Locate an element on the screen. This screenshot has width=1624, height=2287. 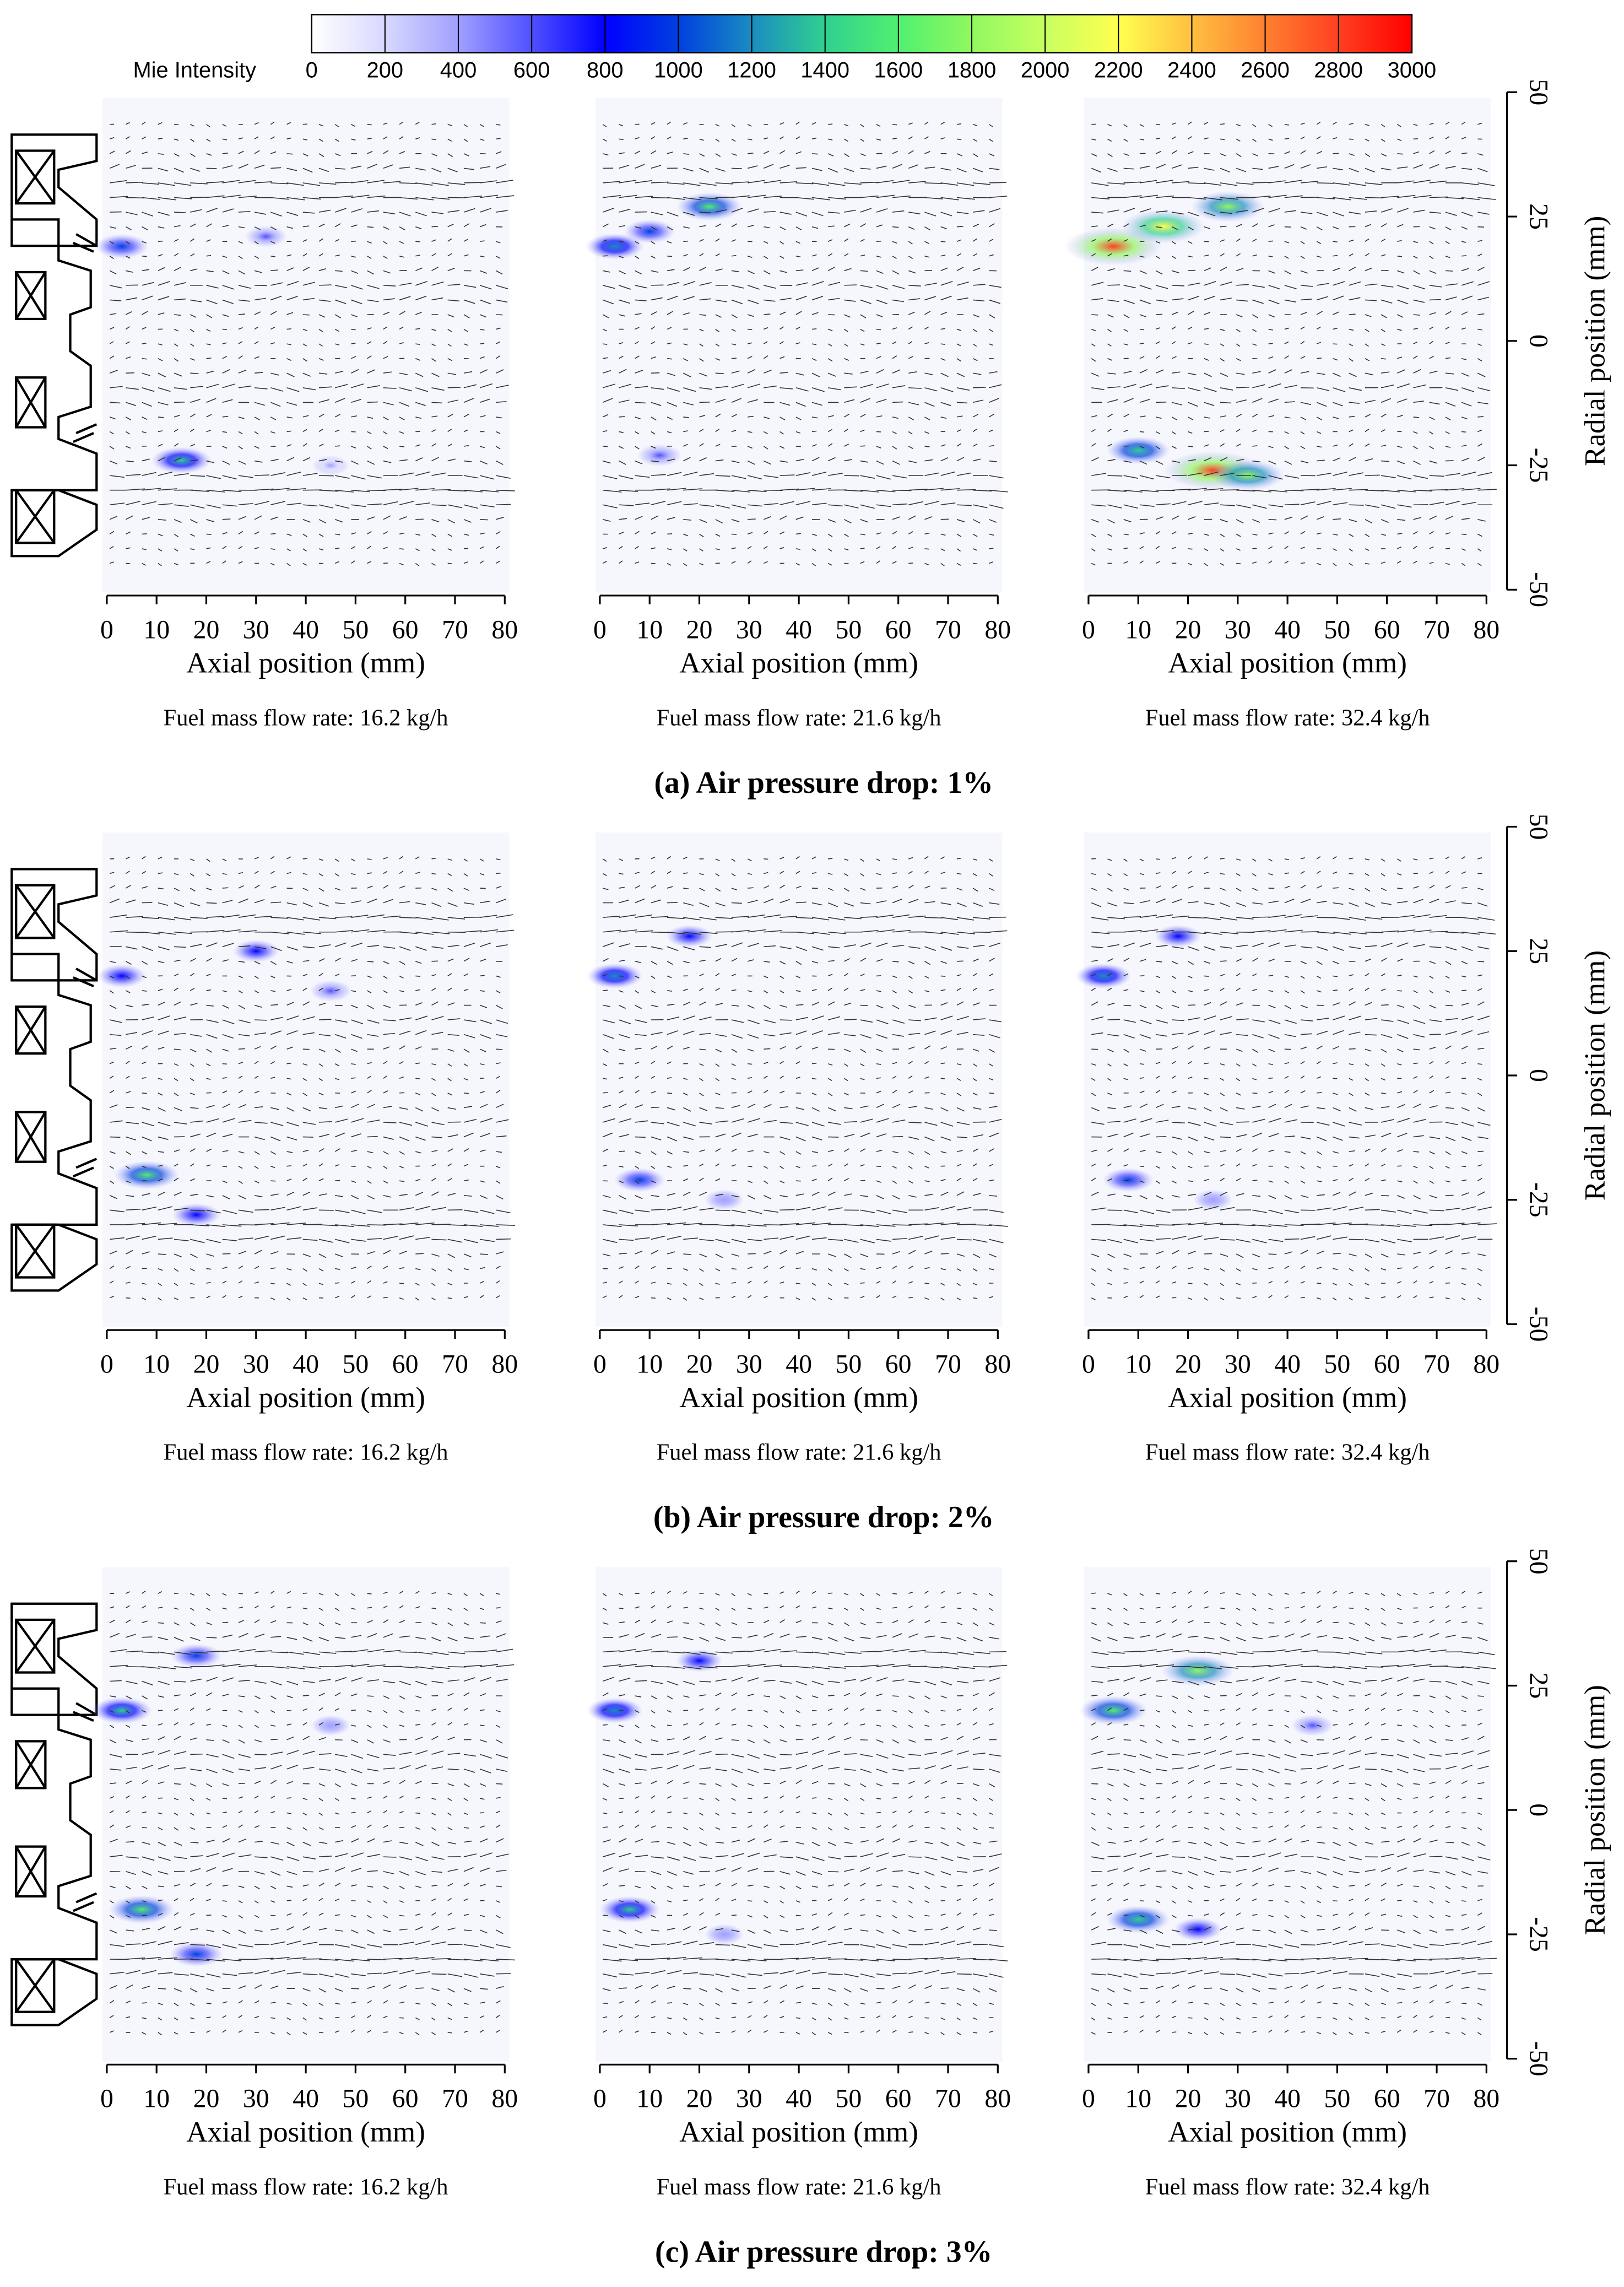
colorbar-tick-label: 1600 is located at coordinates (899, 70).